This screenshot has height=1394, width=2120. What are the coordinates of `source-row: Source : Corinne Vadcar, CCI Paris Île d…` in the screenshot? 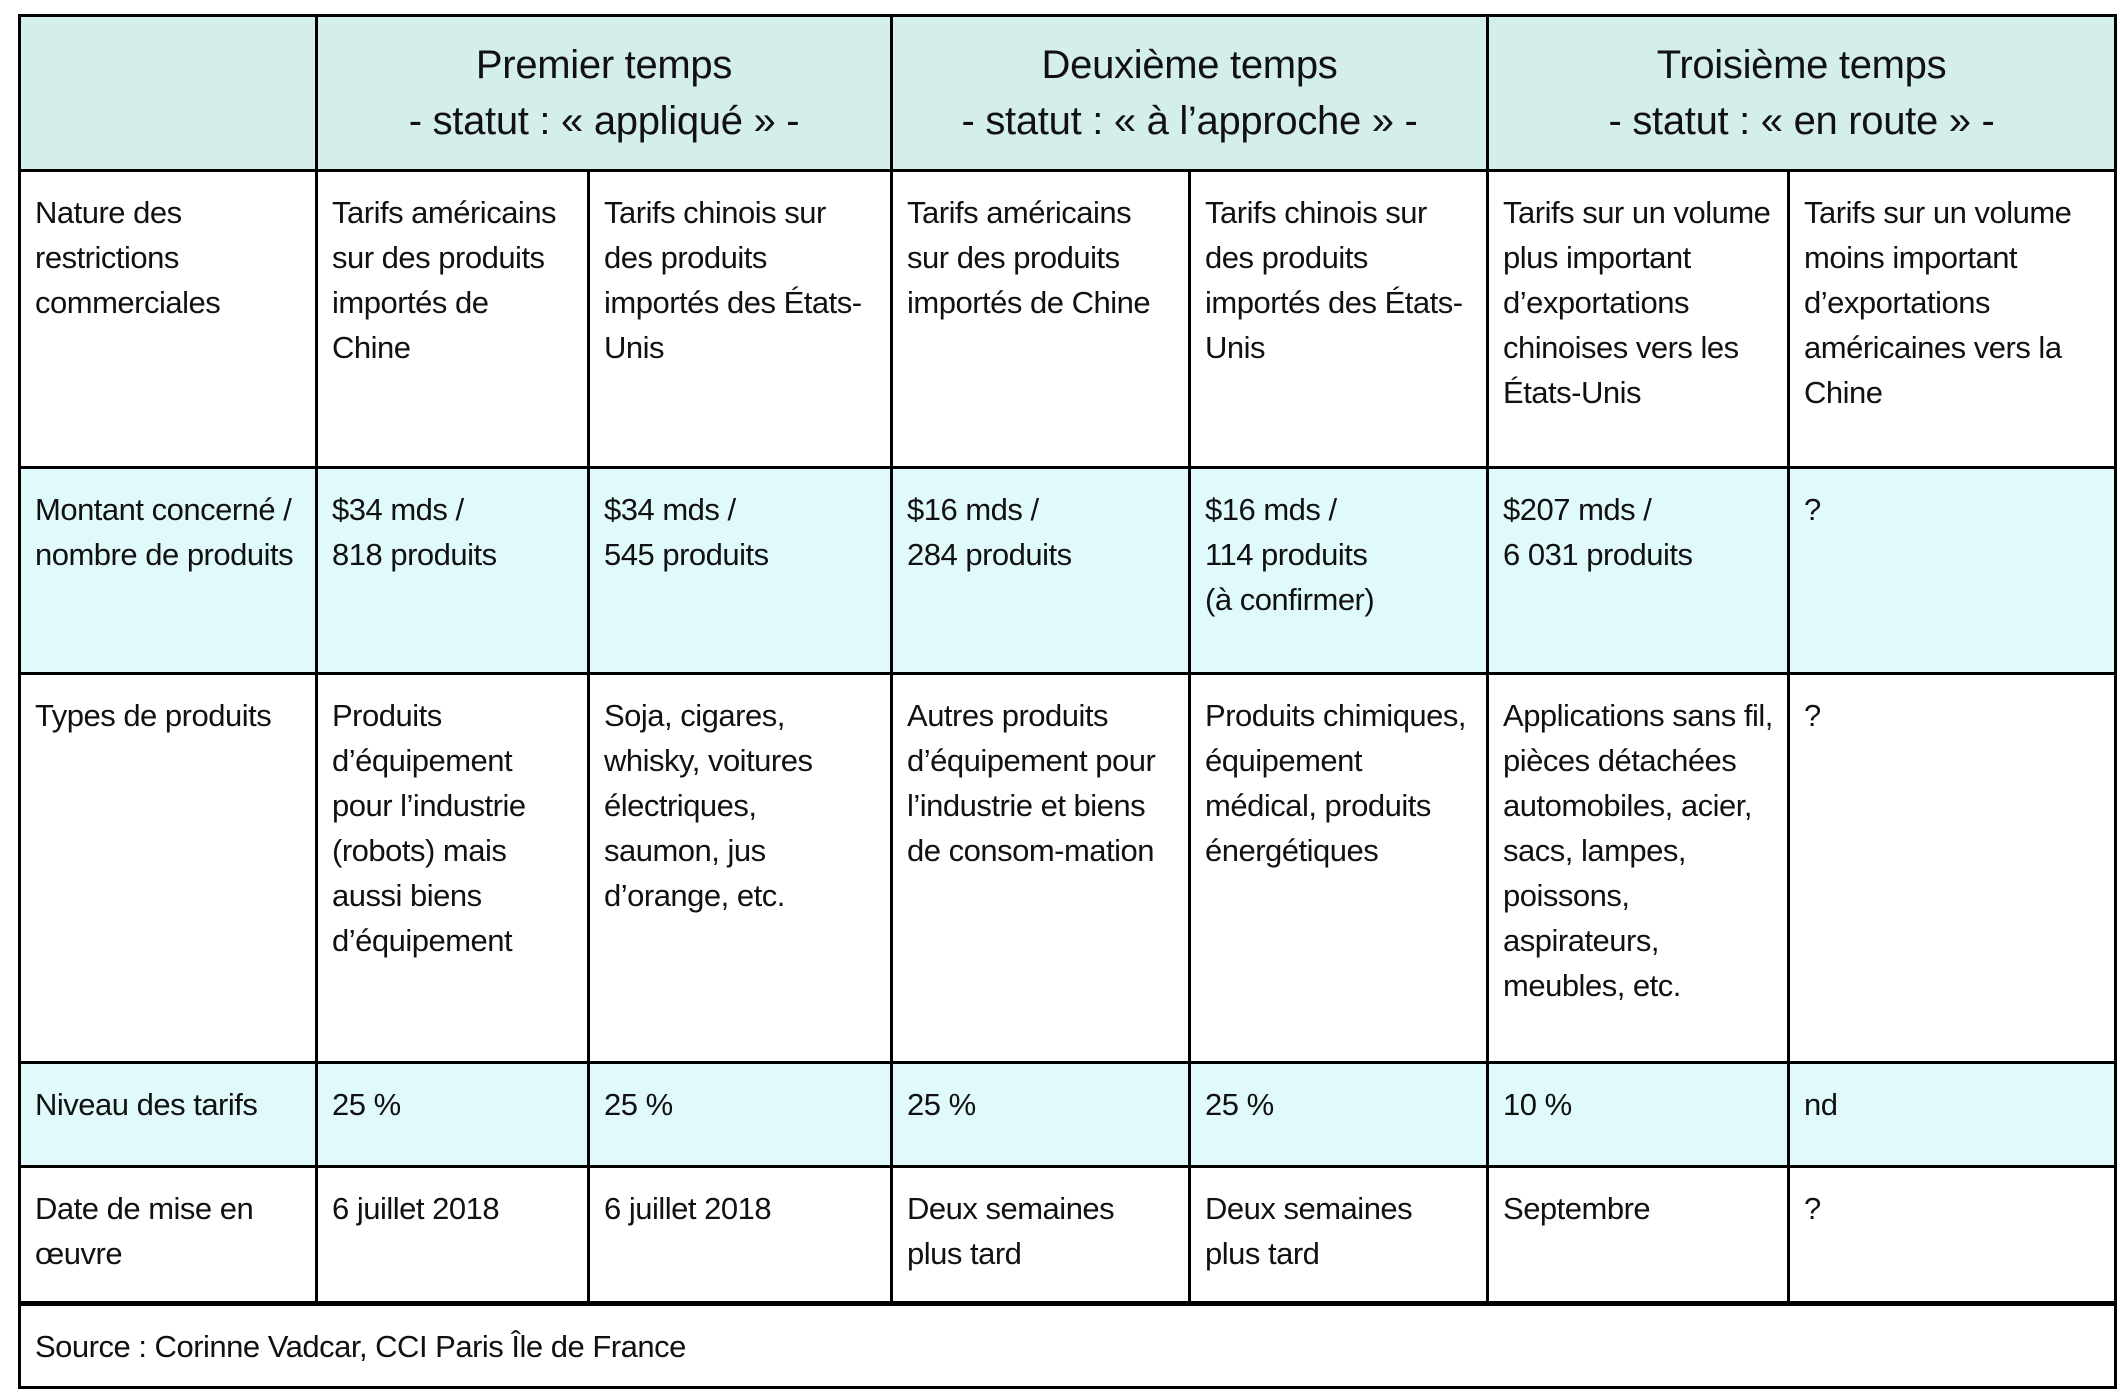 It's located at (1067, 1345).